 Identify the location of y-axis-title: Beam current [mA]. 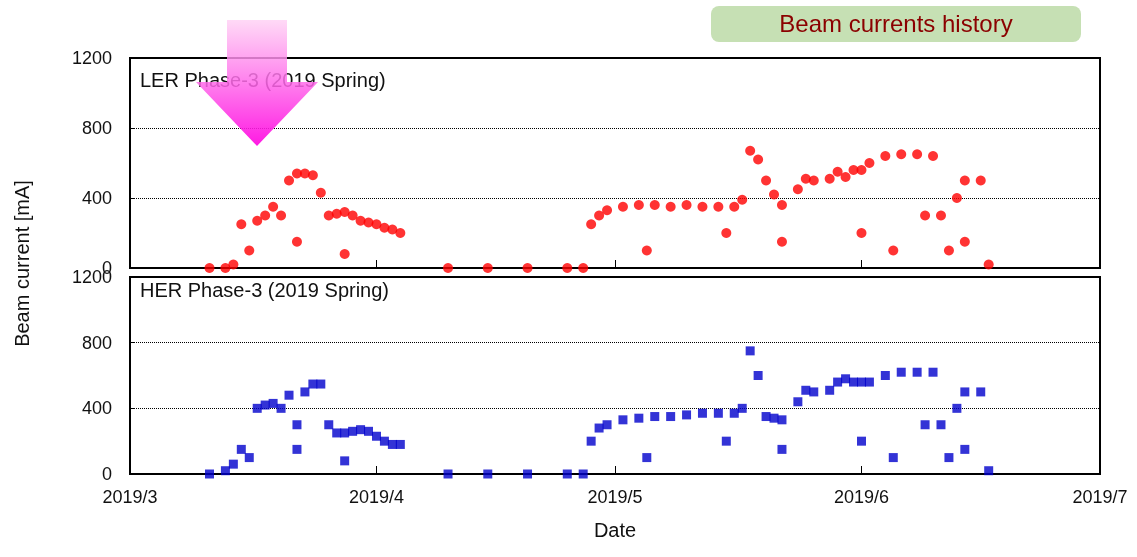
(22, 264).